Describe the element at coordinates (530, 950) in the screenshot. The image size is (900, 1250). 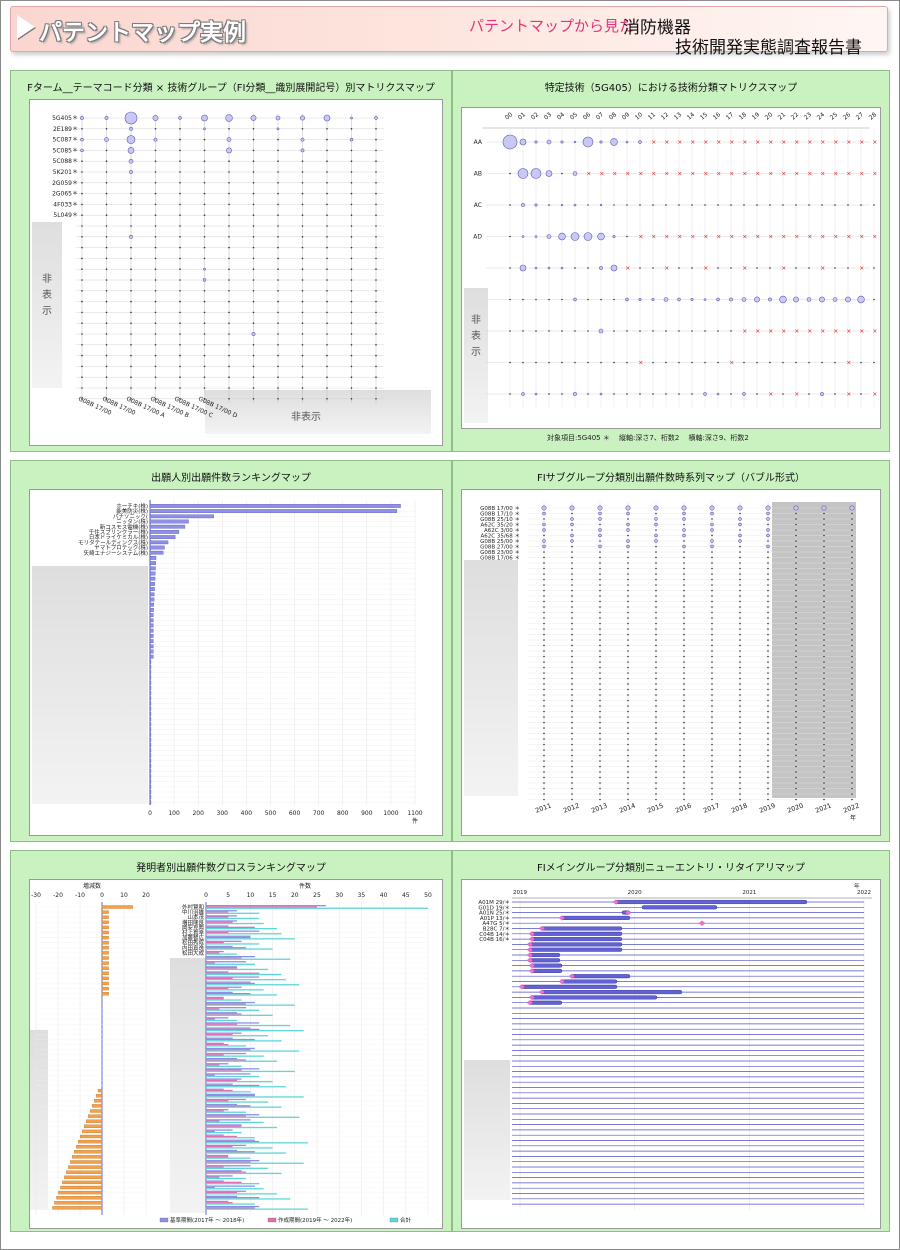
I see `entry-marker` at that location.